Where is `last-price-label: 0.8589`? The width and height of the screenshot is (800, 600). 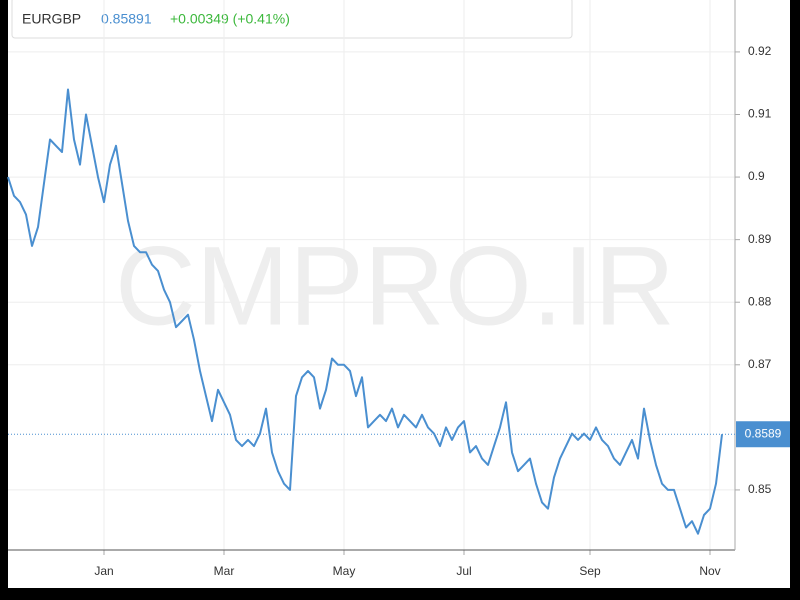 last-price-label: 0.8589 is located at coordinates (763, 433).